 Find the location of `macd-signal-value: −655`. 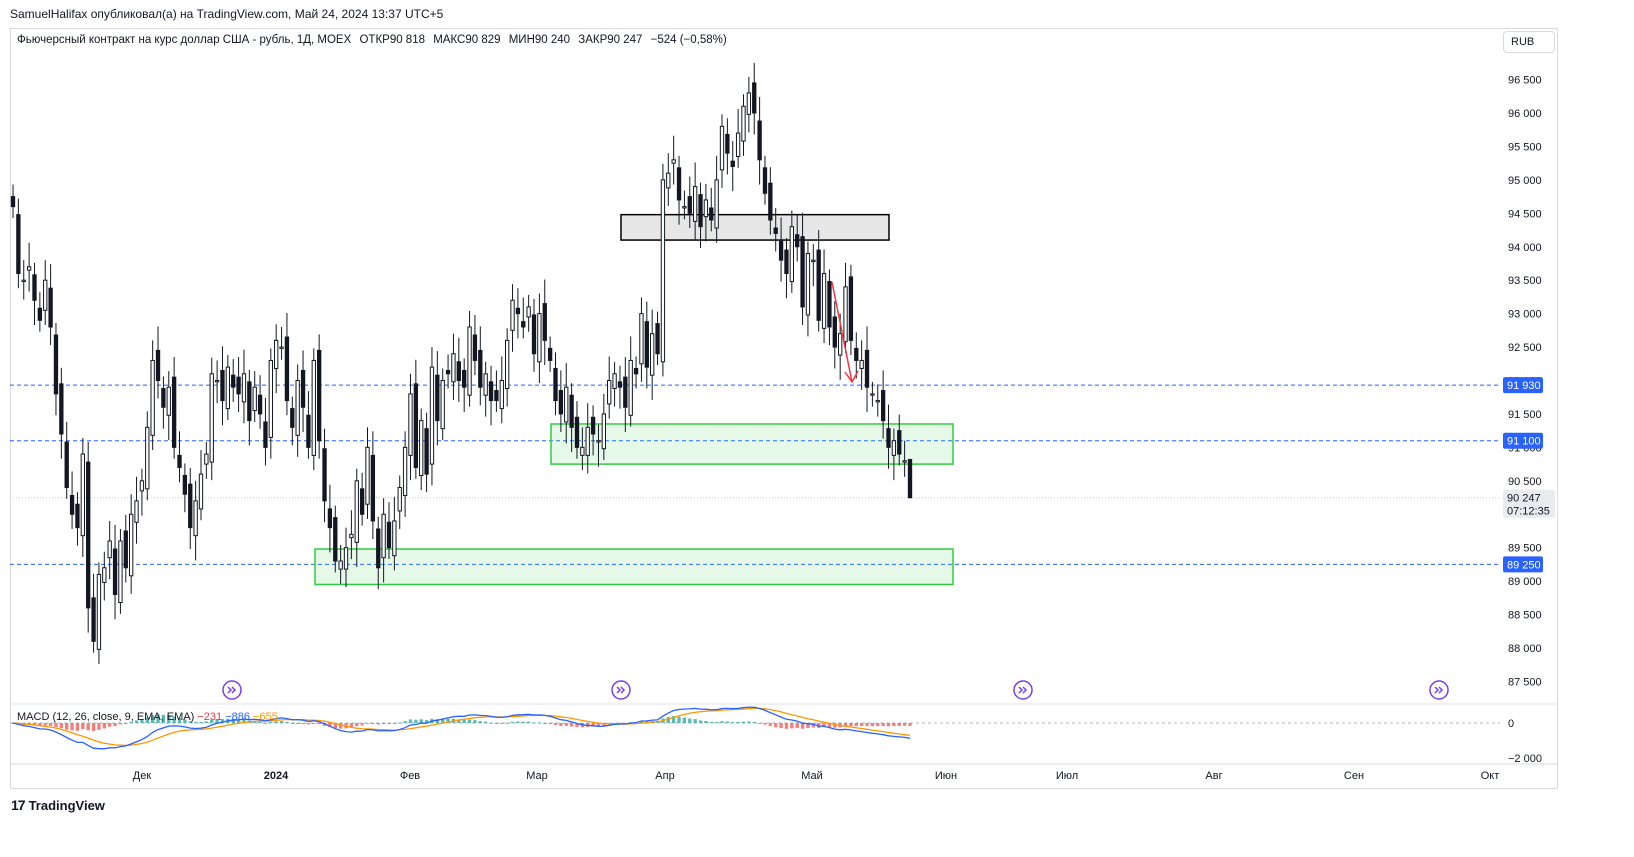

macd-signal-value: −655 is located at coordinates (265, 717).